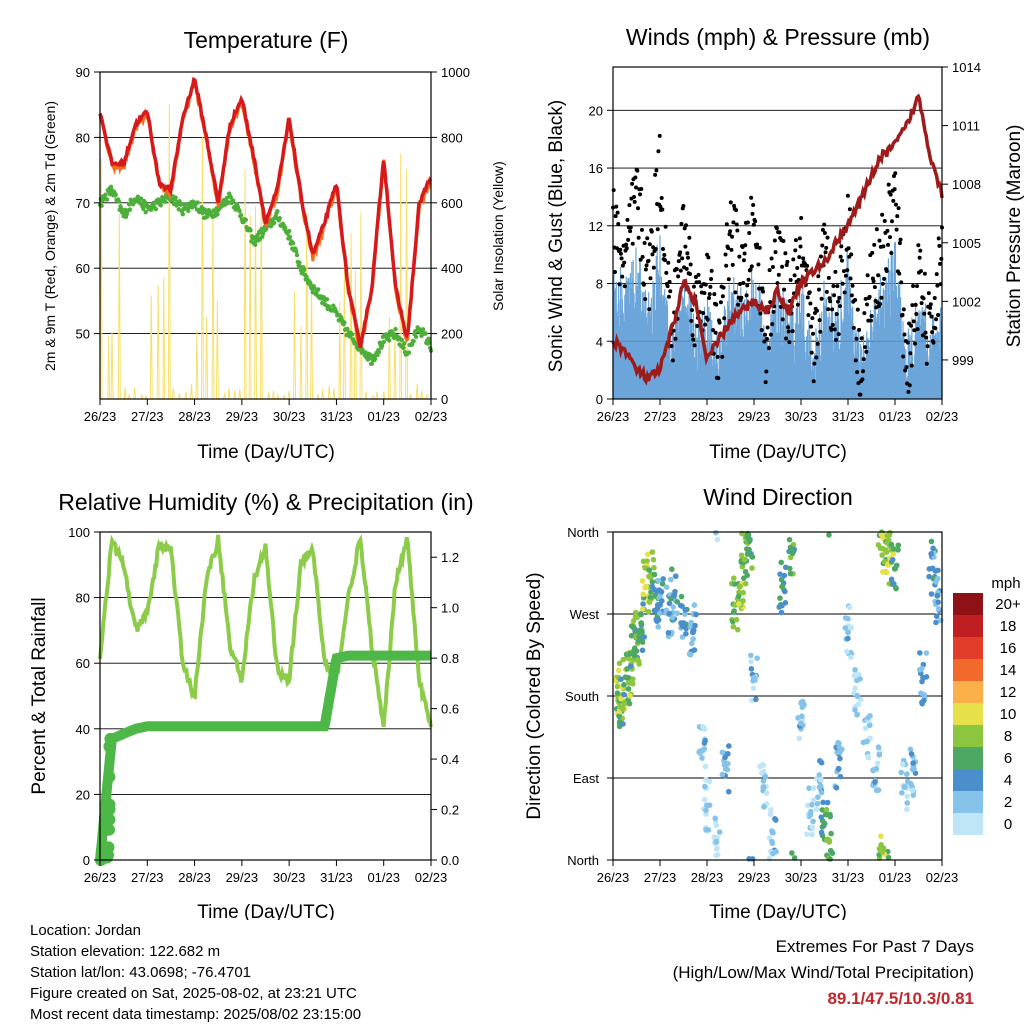 This screenshot has height=1025, width=1024. What do you see at coordinates (266, 40) in the screenshot?
I see `temperature-title: Temperature (F)` at bounding box center [266, 40].